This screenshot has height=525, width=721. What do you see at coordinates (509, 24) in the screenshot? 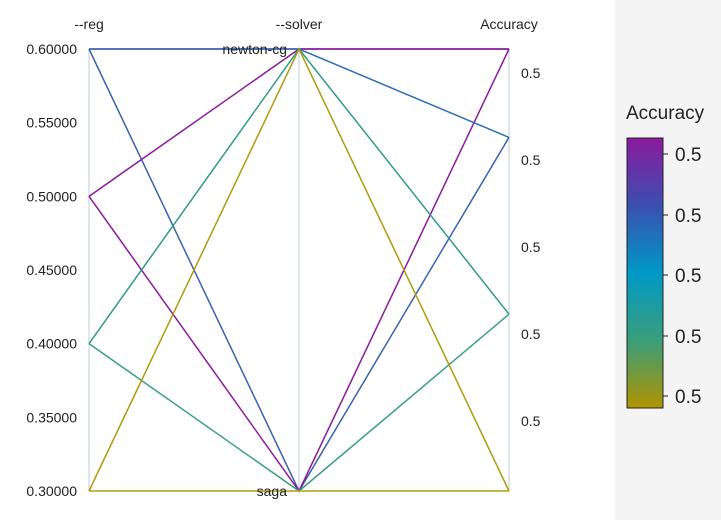
I see `axis-title-accuracy: Accuracy` at bounding box center [509, 24].